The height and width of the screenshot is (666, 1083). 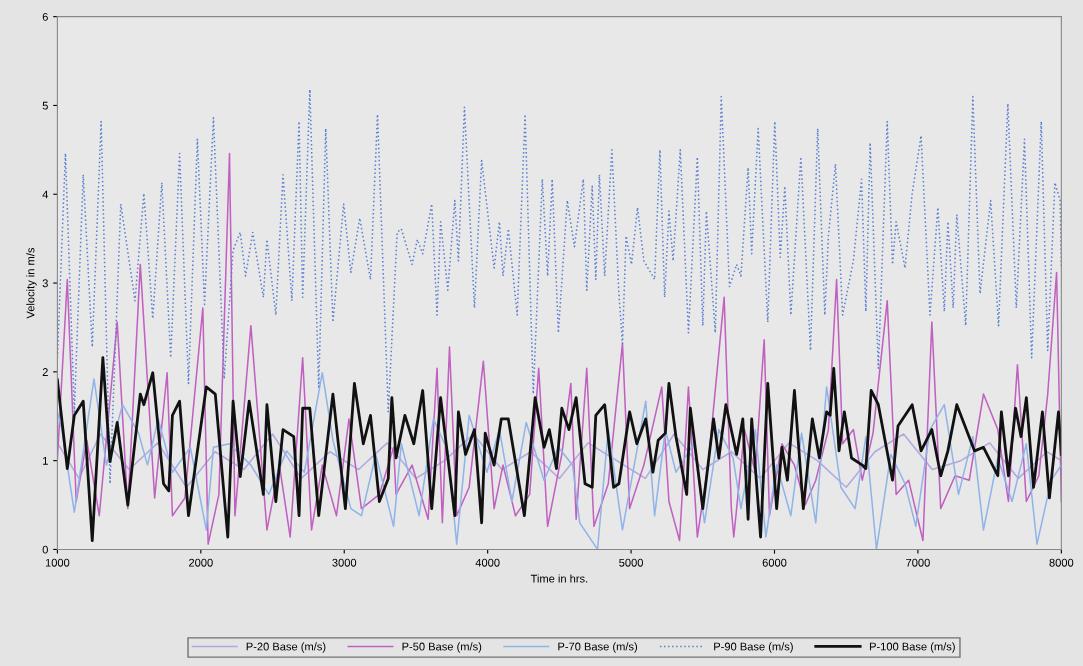 What do you see at coordinates (559, 578) in the screenshot?
I see `x-axis-title: Time in hrs.` at bounding box center [559, 578].